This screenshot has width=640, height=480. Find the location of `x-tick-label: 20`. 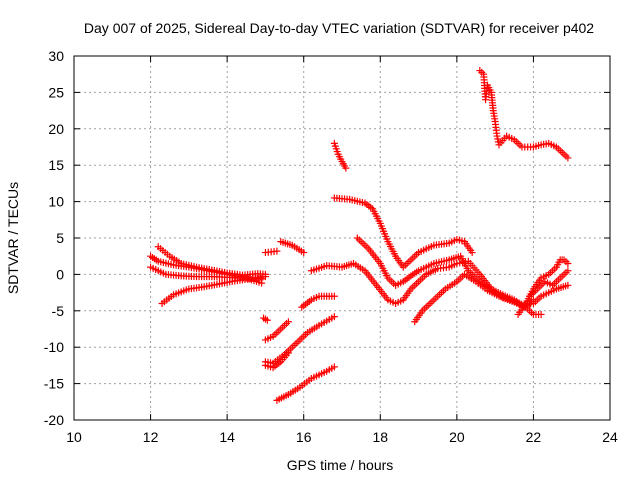

x-tick-label: 20 is located at coordinates (457, 437).